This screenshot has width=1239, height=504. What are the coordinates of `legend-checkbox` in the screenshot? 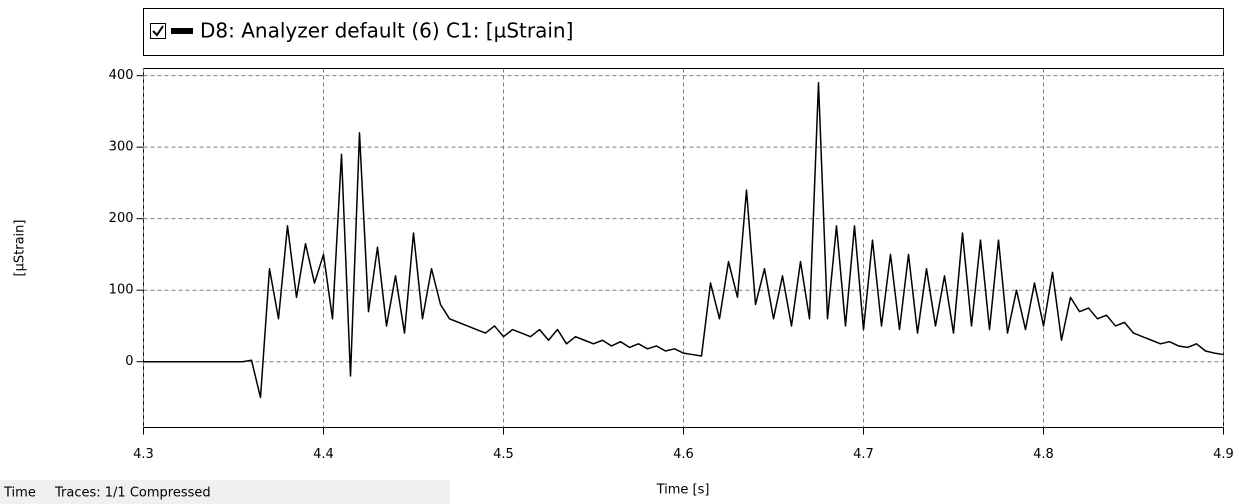 It's located at (158, 31).